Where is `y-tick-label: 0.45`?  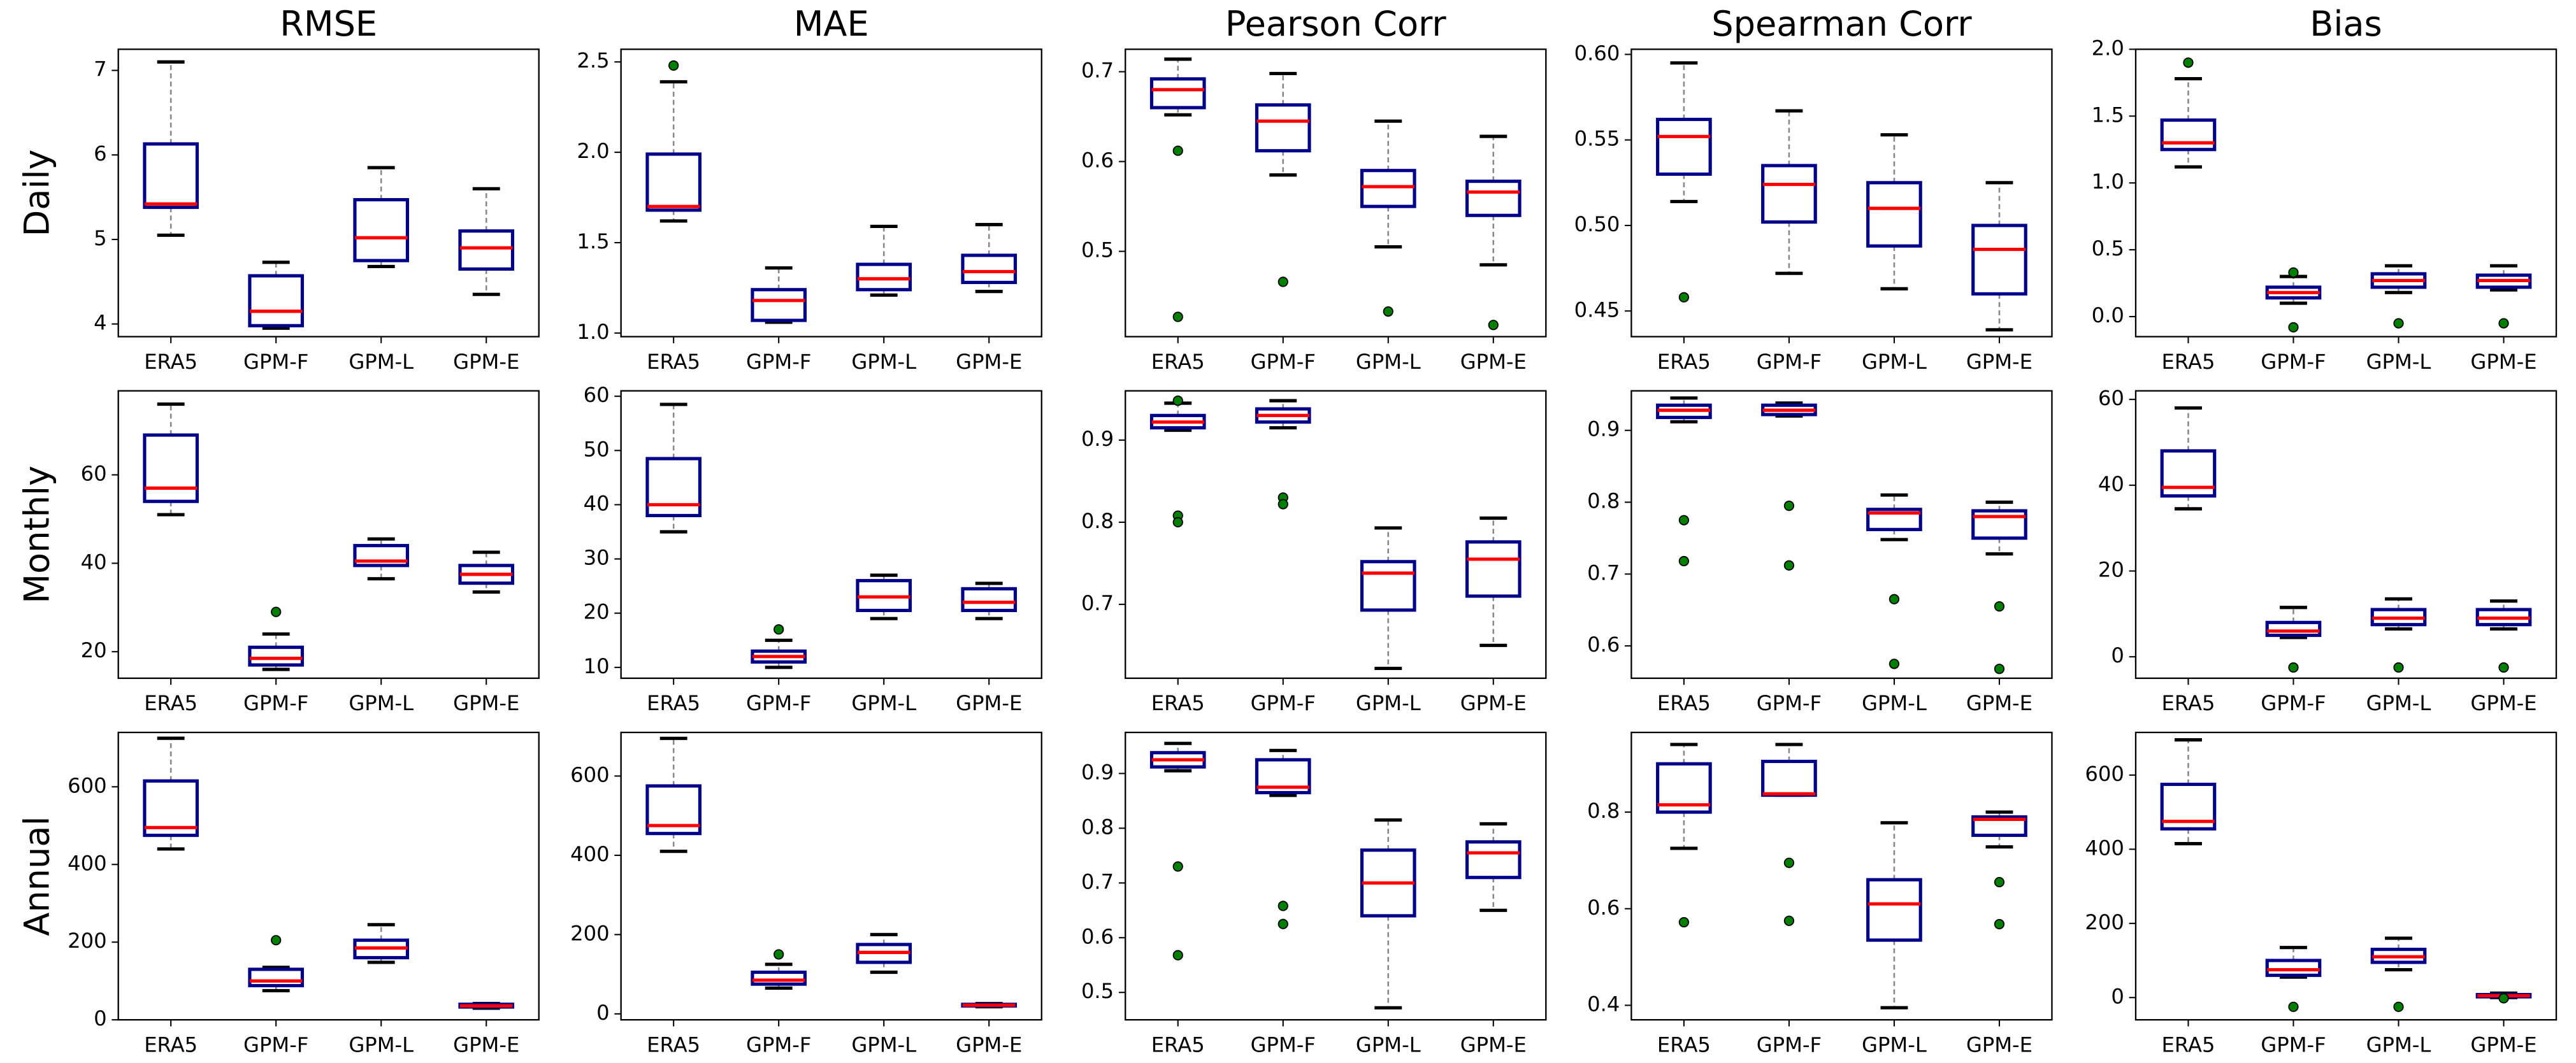
y-tick-label: 0.45 is located at coordinates (1597, 309).